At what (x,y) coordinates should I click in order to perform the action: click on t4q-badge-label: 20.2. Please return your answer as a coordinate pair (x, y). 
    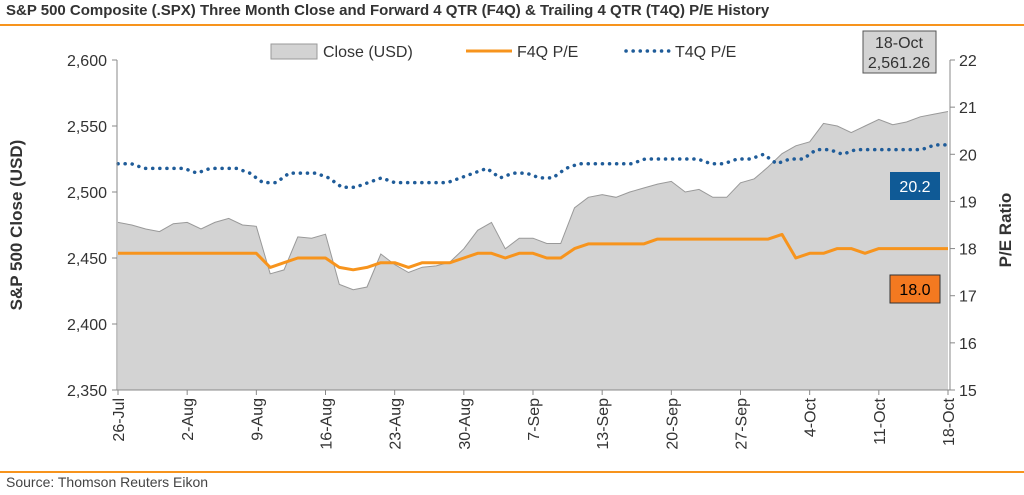
    Looking at the image, I should click on (914, 187).